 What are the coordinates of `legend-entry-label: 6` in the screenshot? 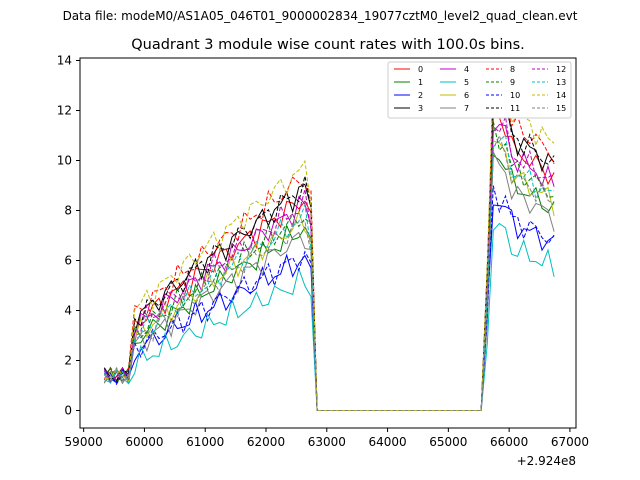 It's located at (466, 95).